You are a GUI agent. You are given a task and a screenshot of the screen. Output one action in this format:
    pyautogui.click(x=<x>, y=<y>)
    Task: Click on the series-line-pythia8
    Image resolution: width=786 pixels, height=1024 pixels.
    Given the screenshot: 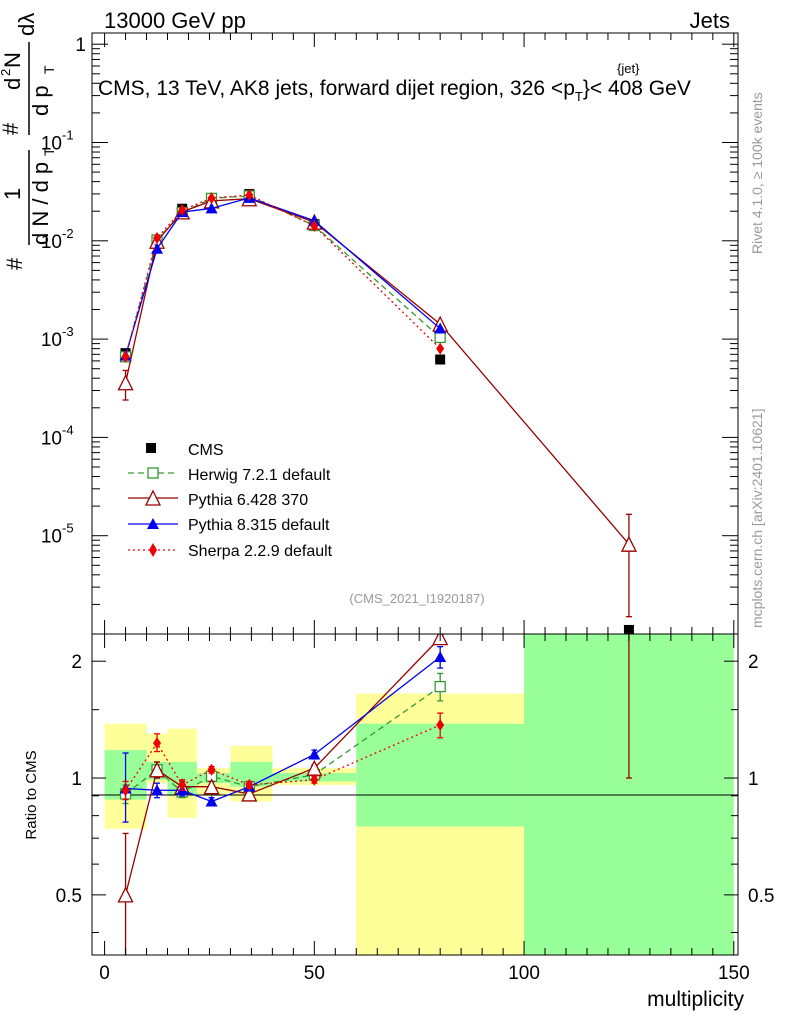 What is the action you would take?
    pyautogui.click(x=282, y=276)
    